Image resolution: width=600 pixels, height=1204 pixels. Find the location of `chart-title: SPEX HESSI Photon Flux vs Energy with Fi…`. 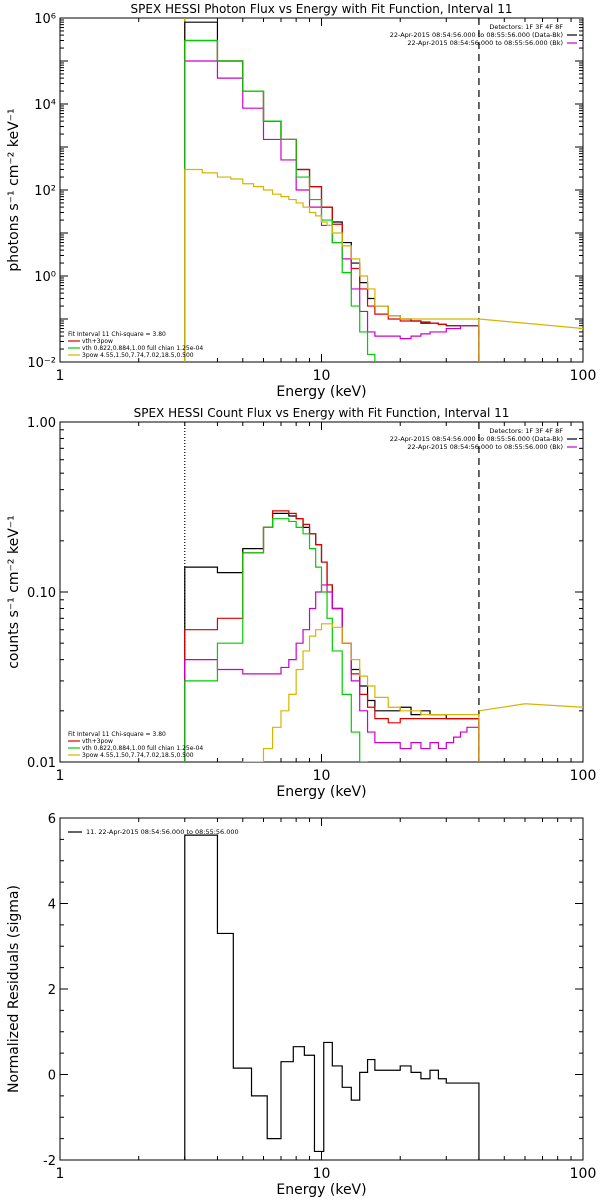

chart-title: SPEX HESSI Photon Flux vs Energy with Fi… is located at coordinates (322, 9).